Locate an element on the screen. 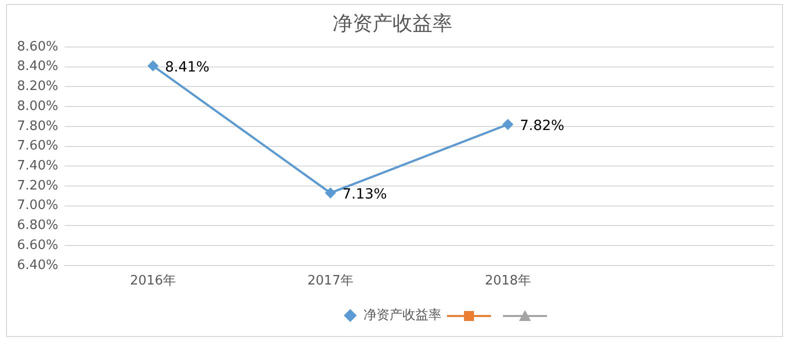 The height and width of the screenshot is (345, 791). legend-label: 净资产收益率 is located at coordinates (402, 314).